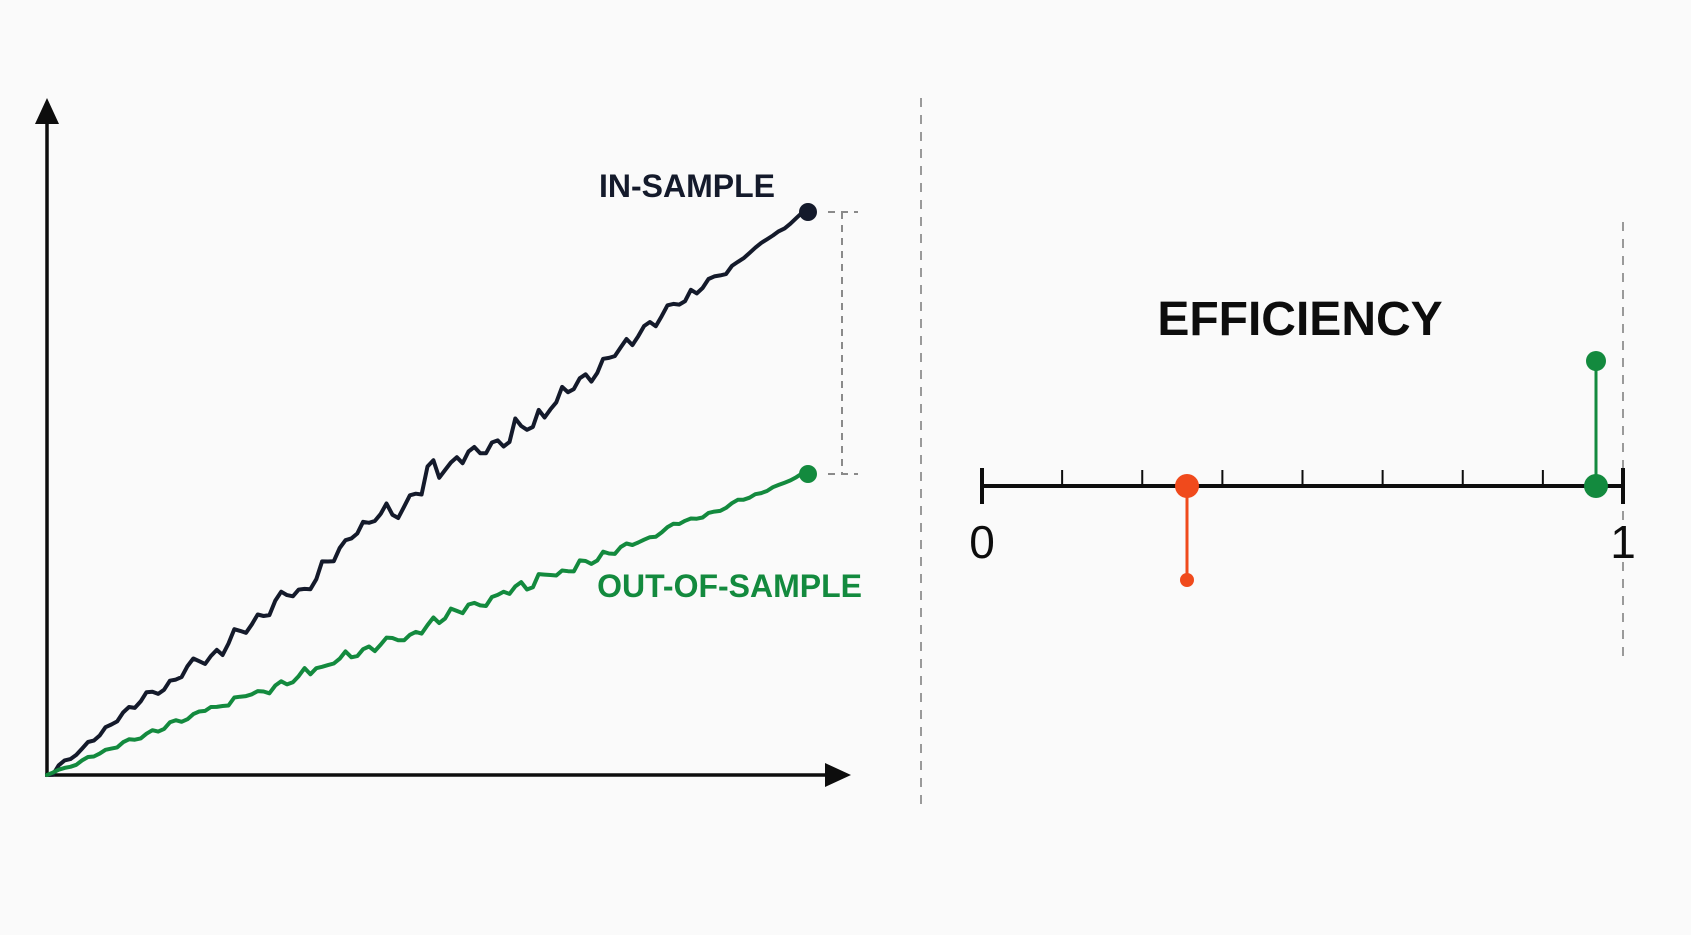  What do you see at coordinates (1302, 478) in the screenshot?
I see `minor-ticks` at bounding box center [1302, 478].